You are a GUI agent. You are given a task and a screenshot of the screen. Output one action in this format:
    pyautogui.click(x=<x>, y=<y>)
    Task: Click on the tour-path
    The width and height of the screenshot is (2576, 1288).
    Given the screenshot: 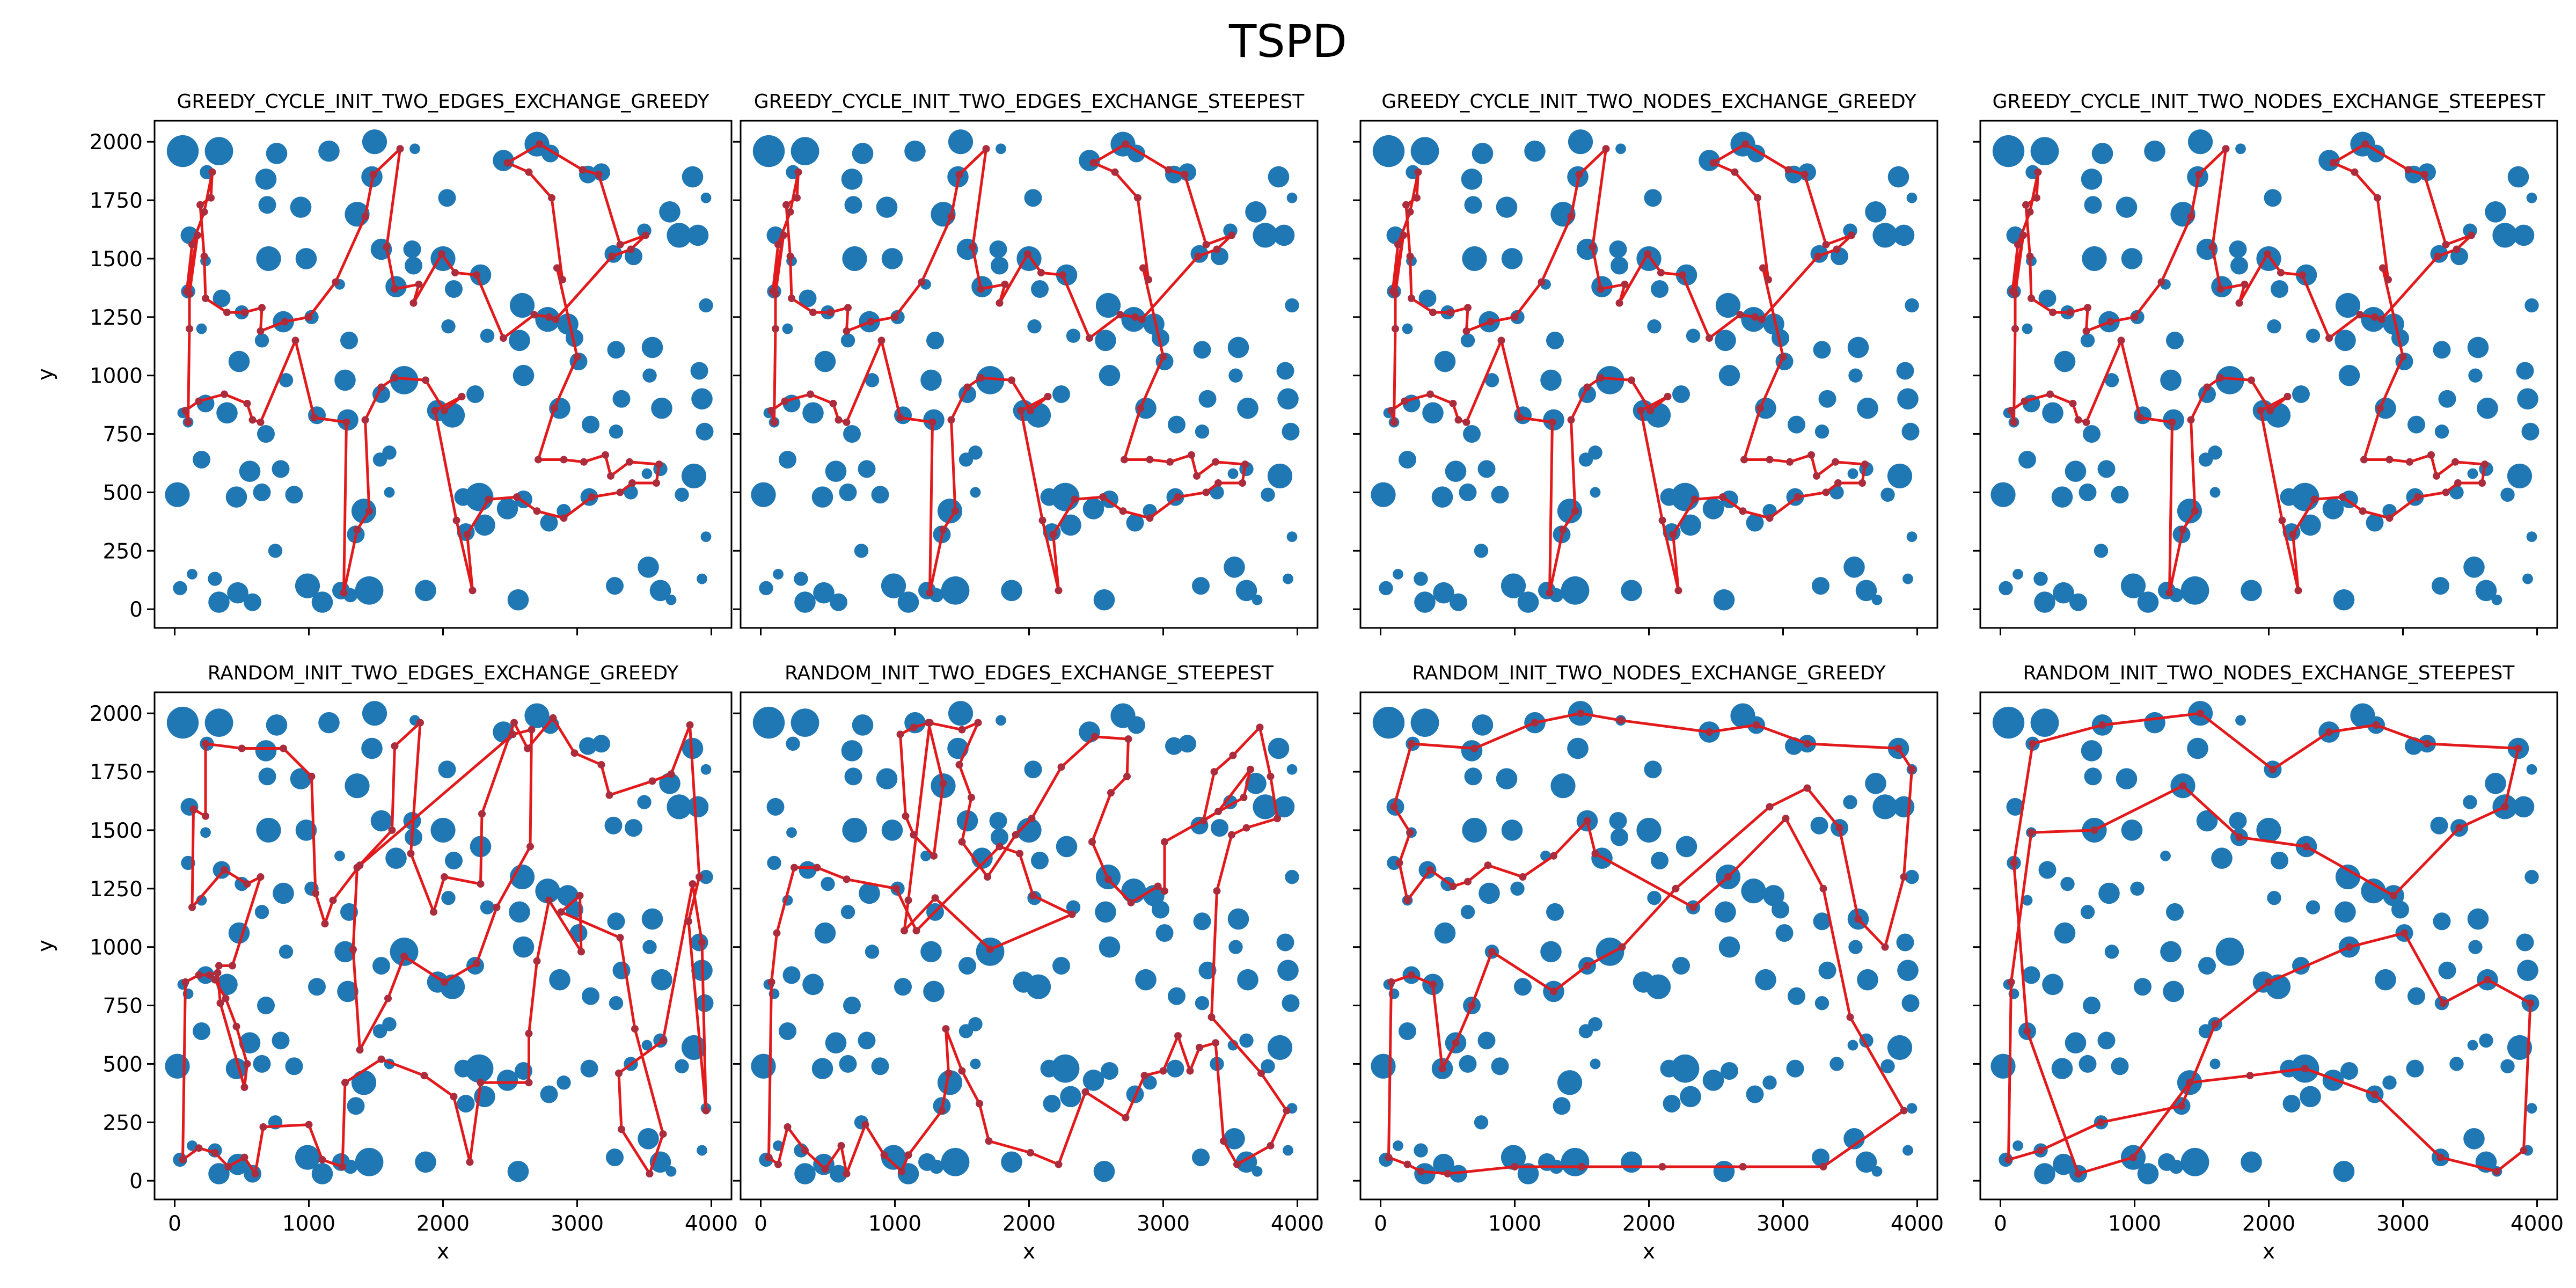 What is the action you would take?
    pyautogui.click(x=1027, y=948)
    